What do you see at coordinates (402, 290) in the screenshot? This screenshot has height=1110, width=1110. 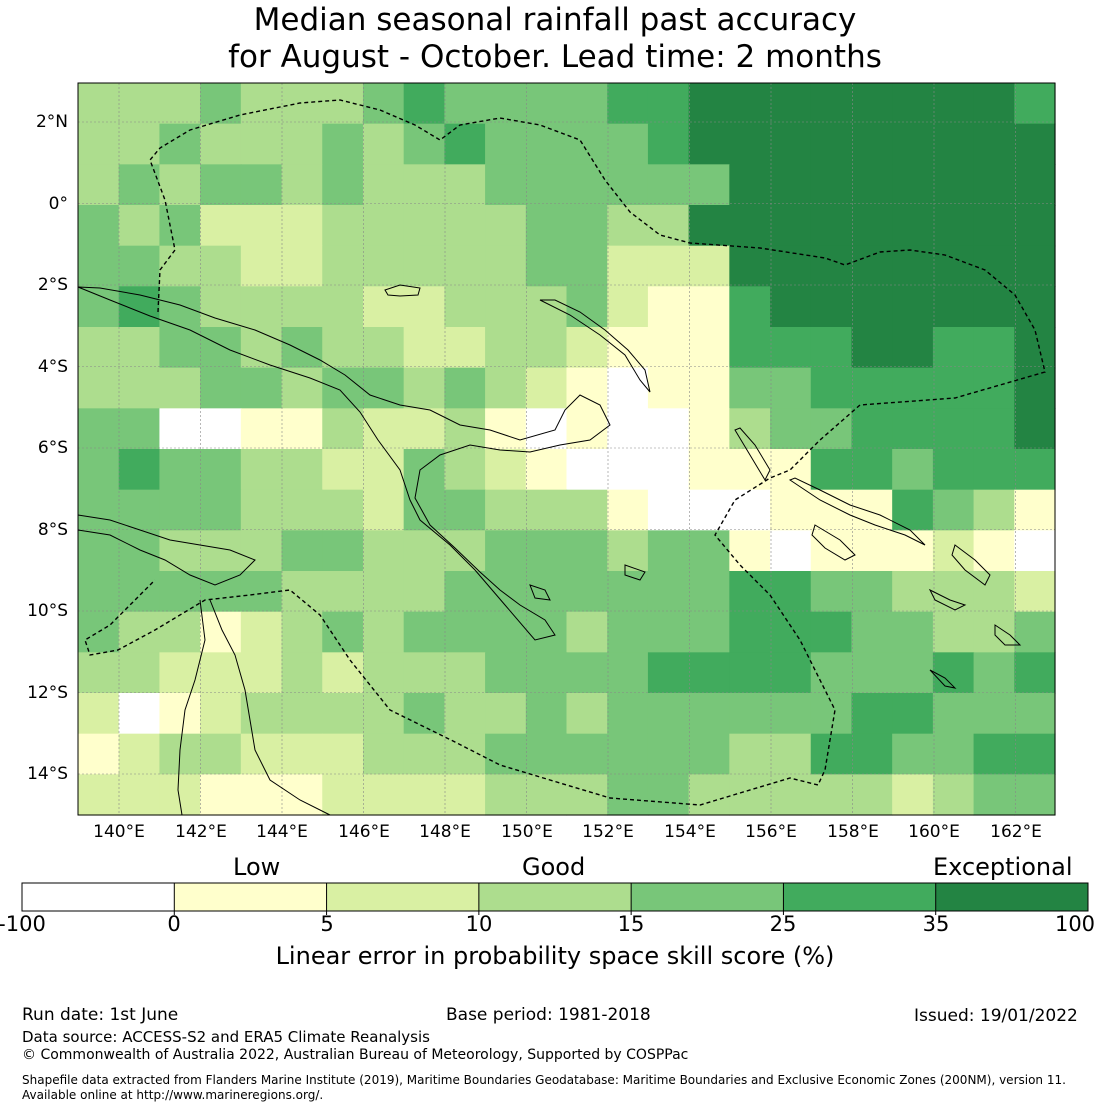 I see `manus-coast` at bounding box center [402, 290].